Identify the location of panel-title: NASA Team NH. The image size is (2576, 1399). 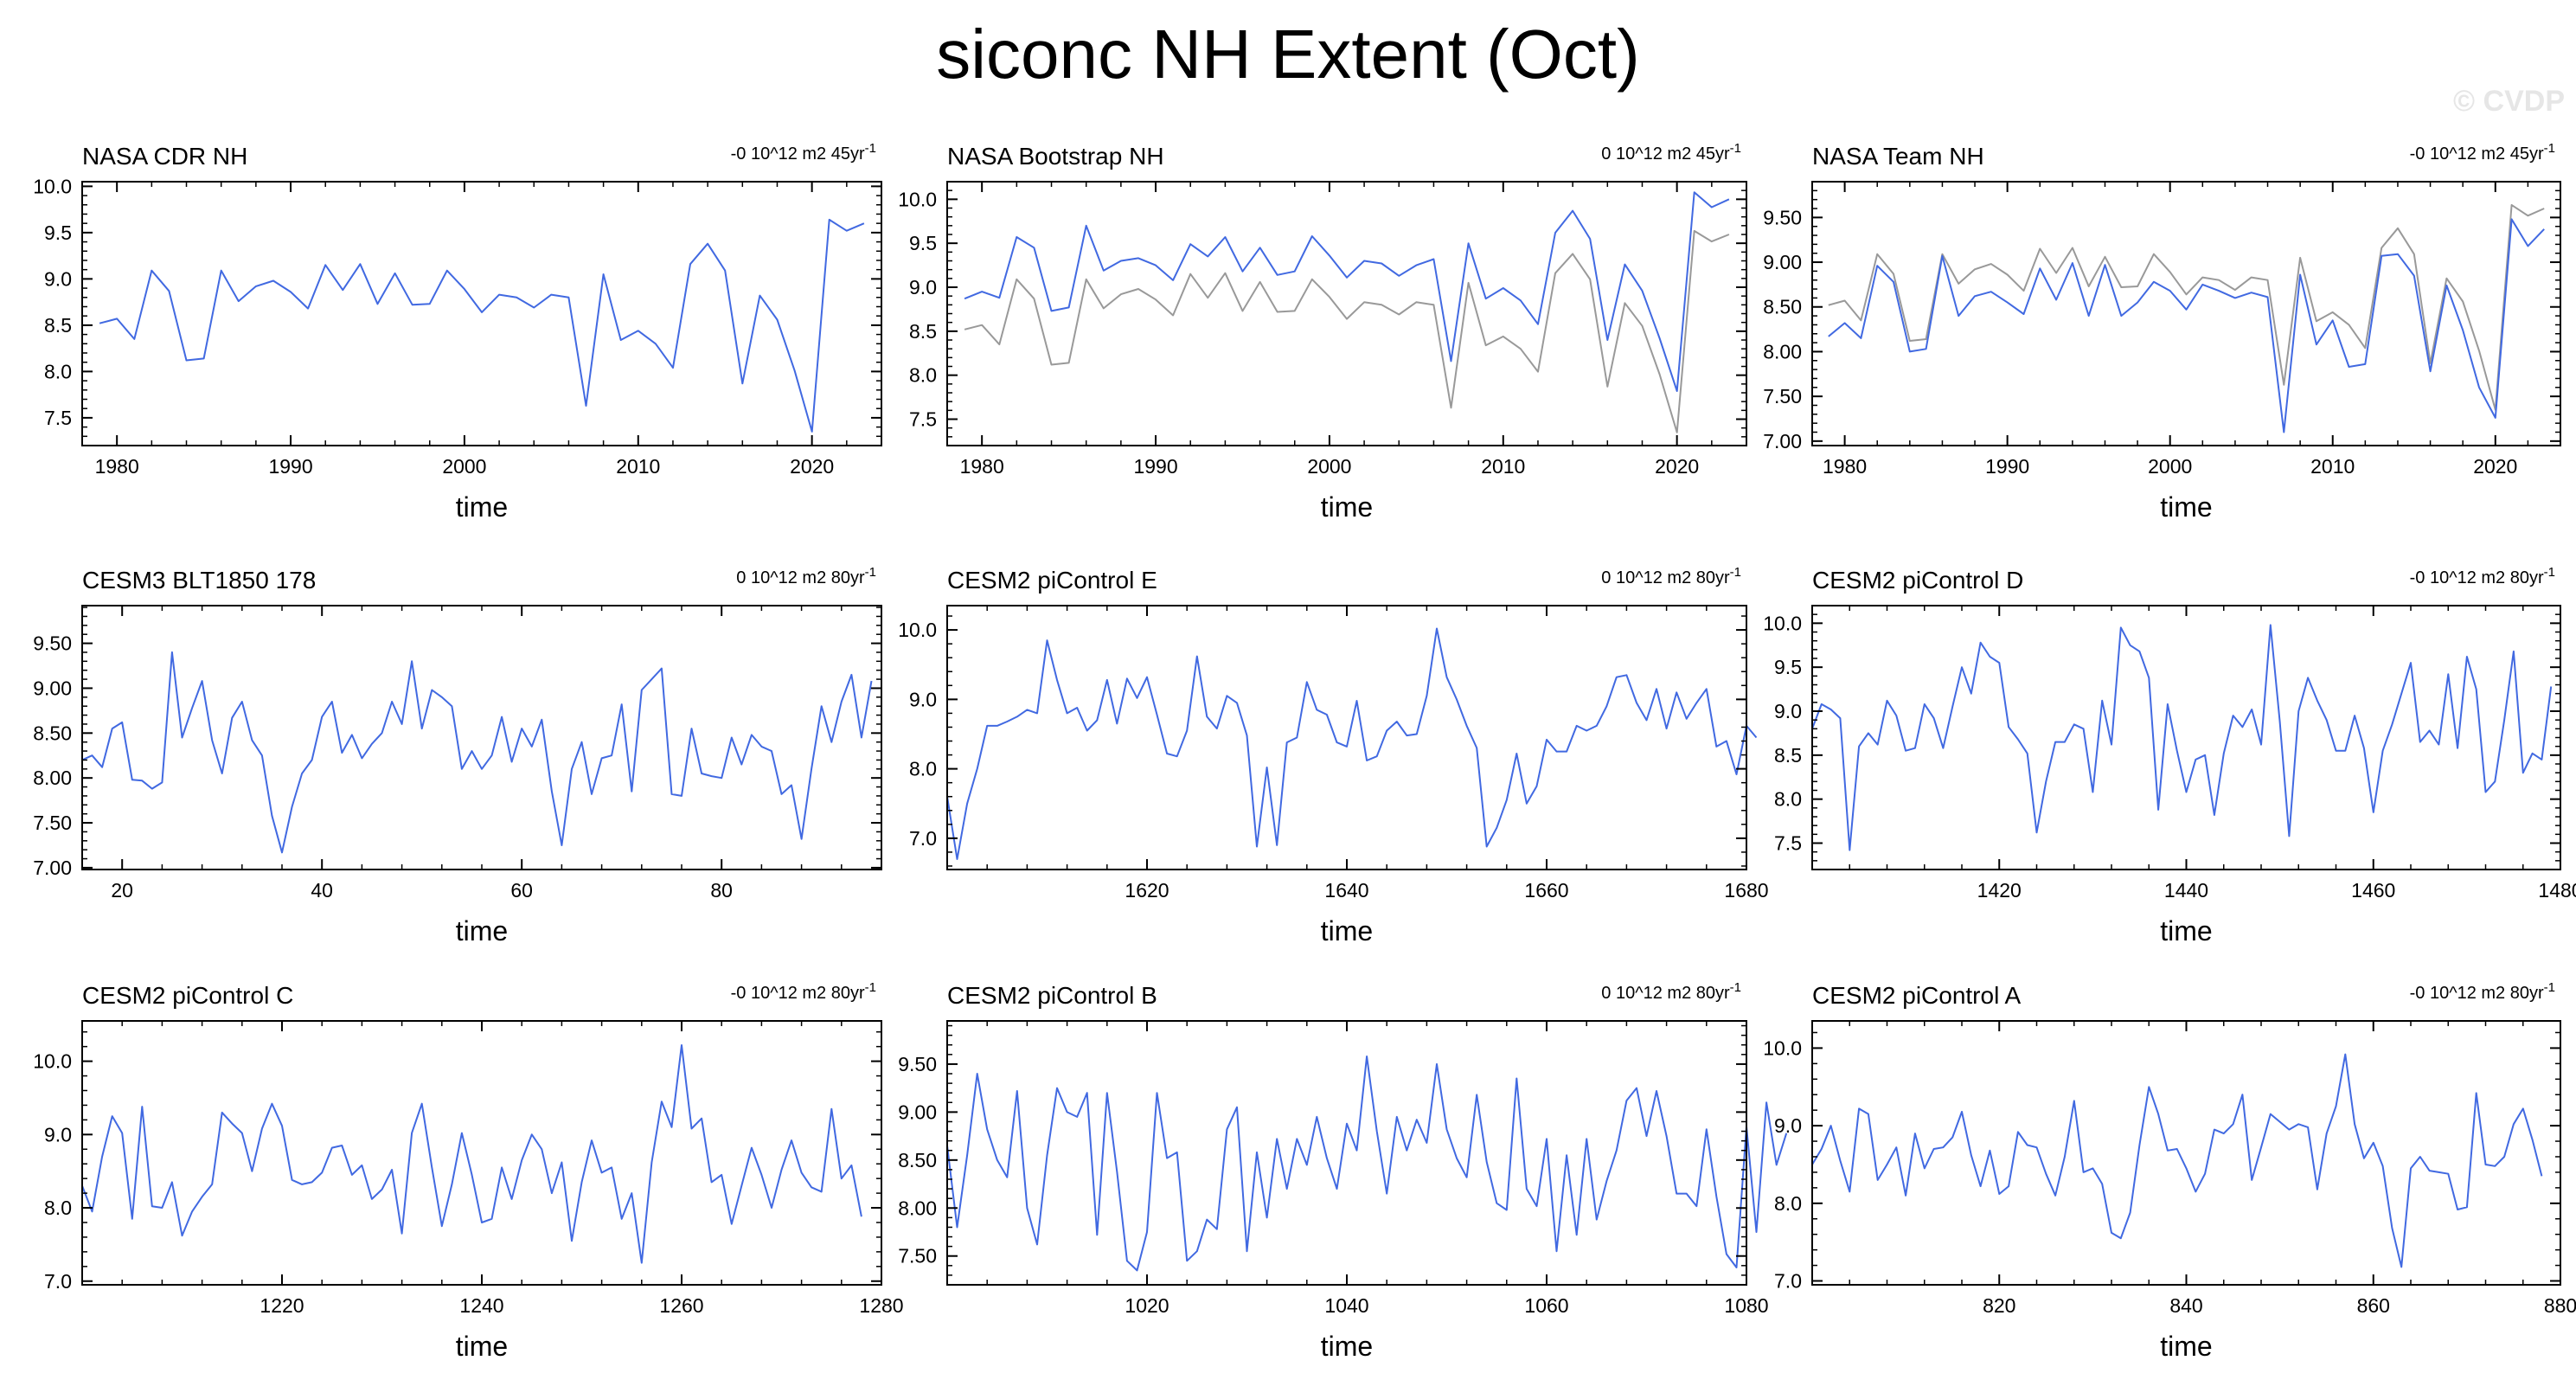
(1898, 156).